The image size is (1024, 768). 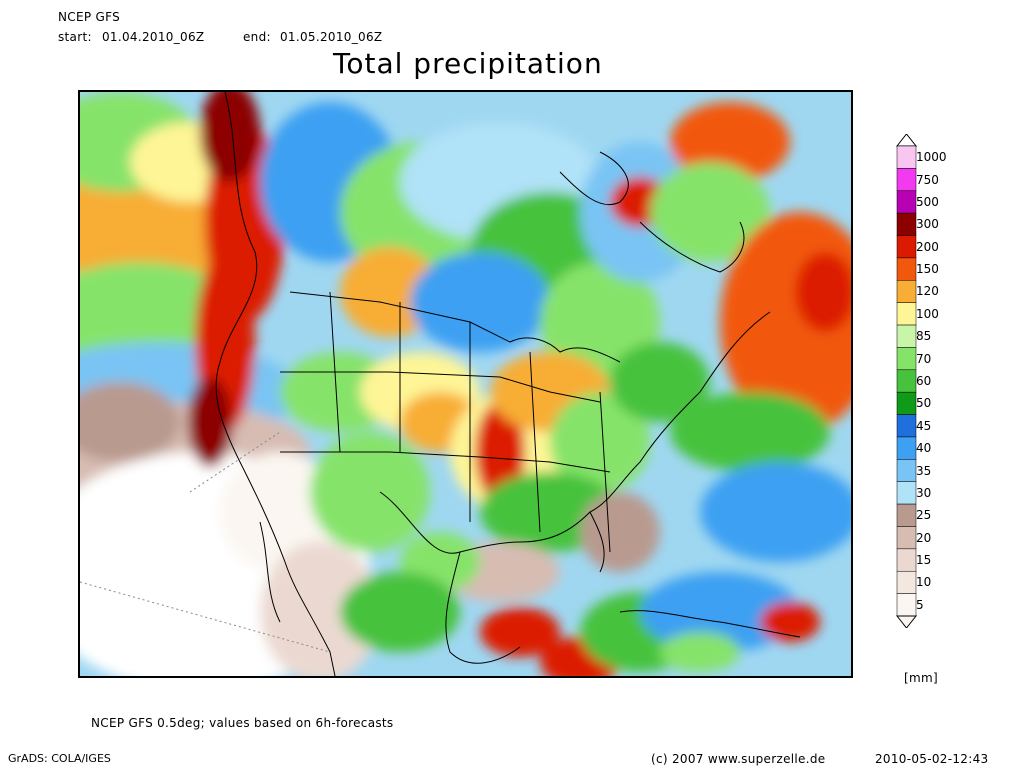 I want to click on legend-label-25: 25, so click(x=924, y=515).